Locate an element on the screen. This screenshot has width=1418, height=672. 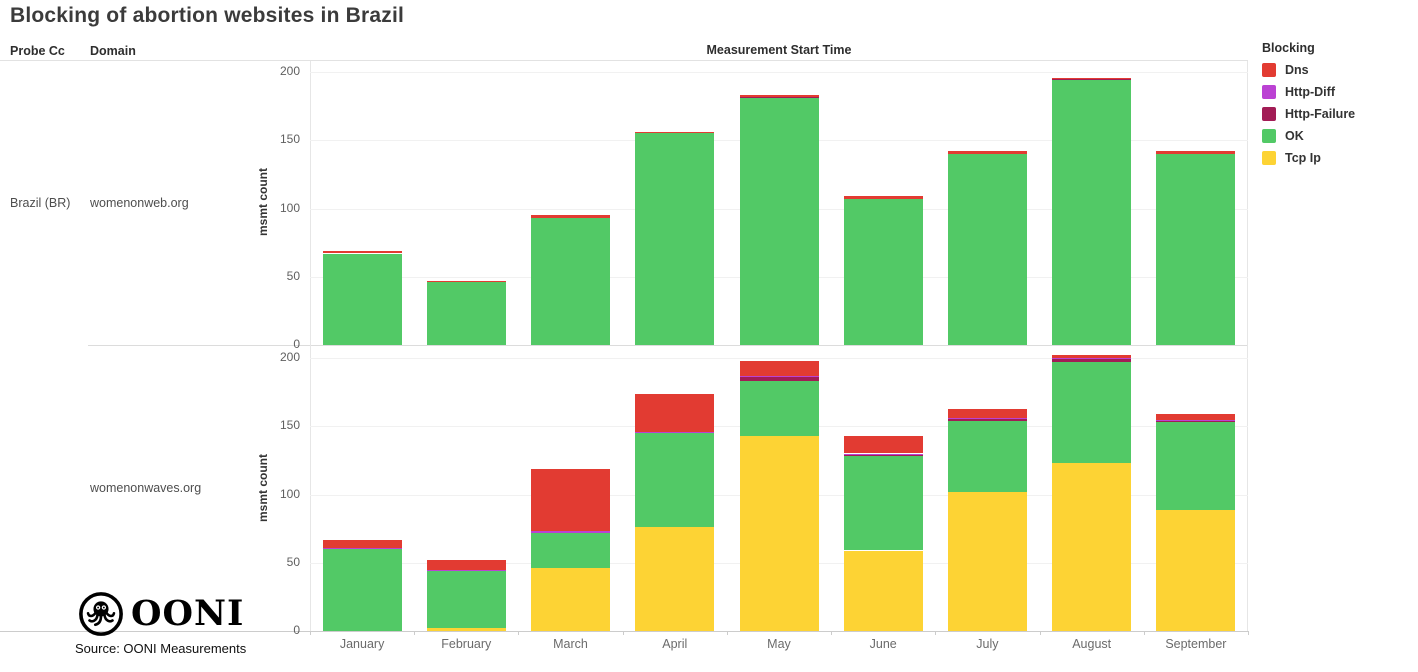
legend-label: Http-Diff is located at coordinates (1310, 92).